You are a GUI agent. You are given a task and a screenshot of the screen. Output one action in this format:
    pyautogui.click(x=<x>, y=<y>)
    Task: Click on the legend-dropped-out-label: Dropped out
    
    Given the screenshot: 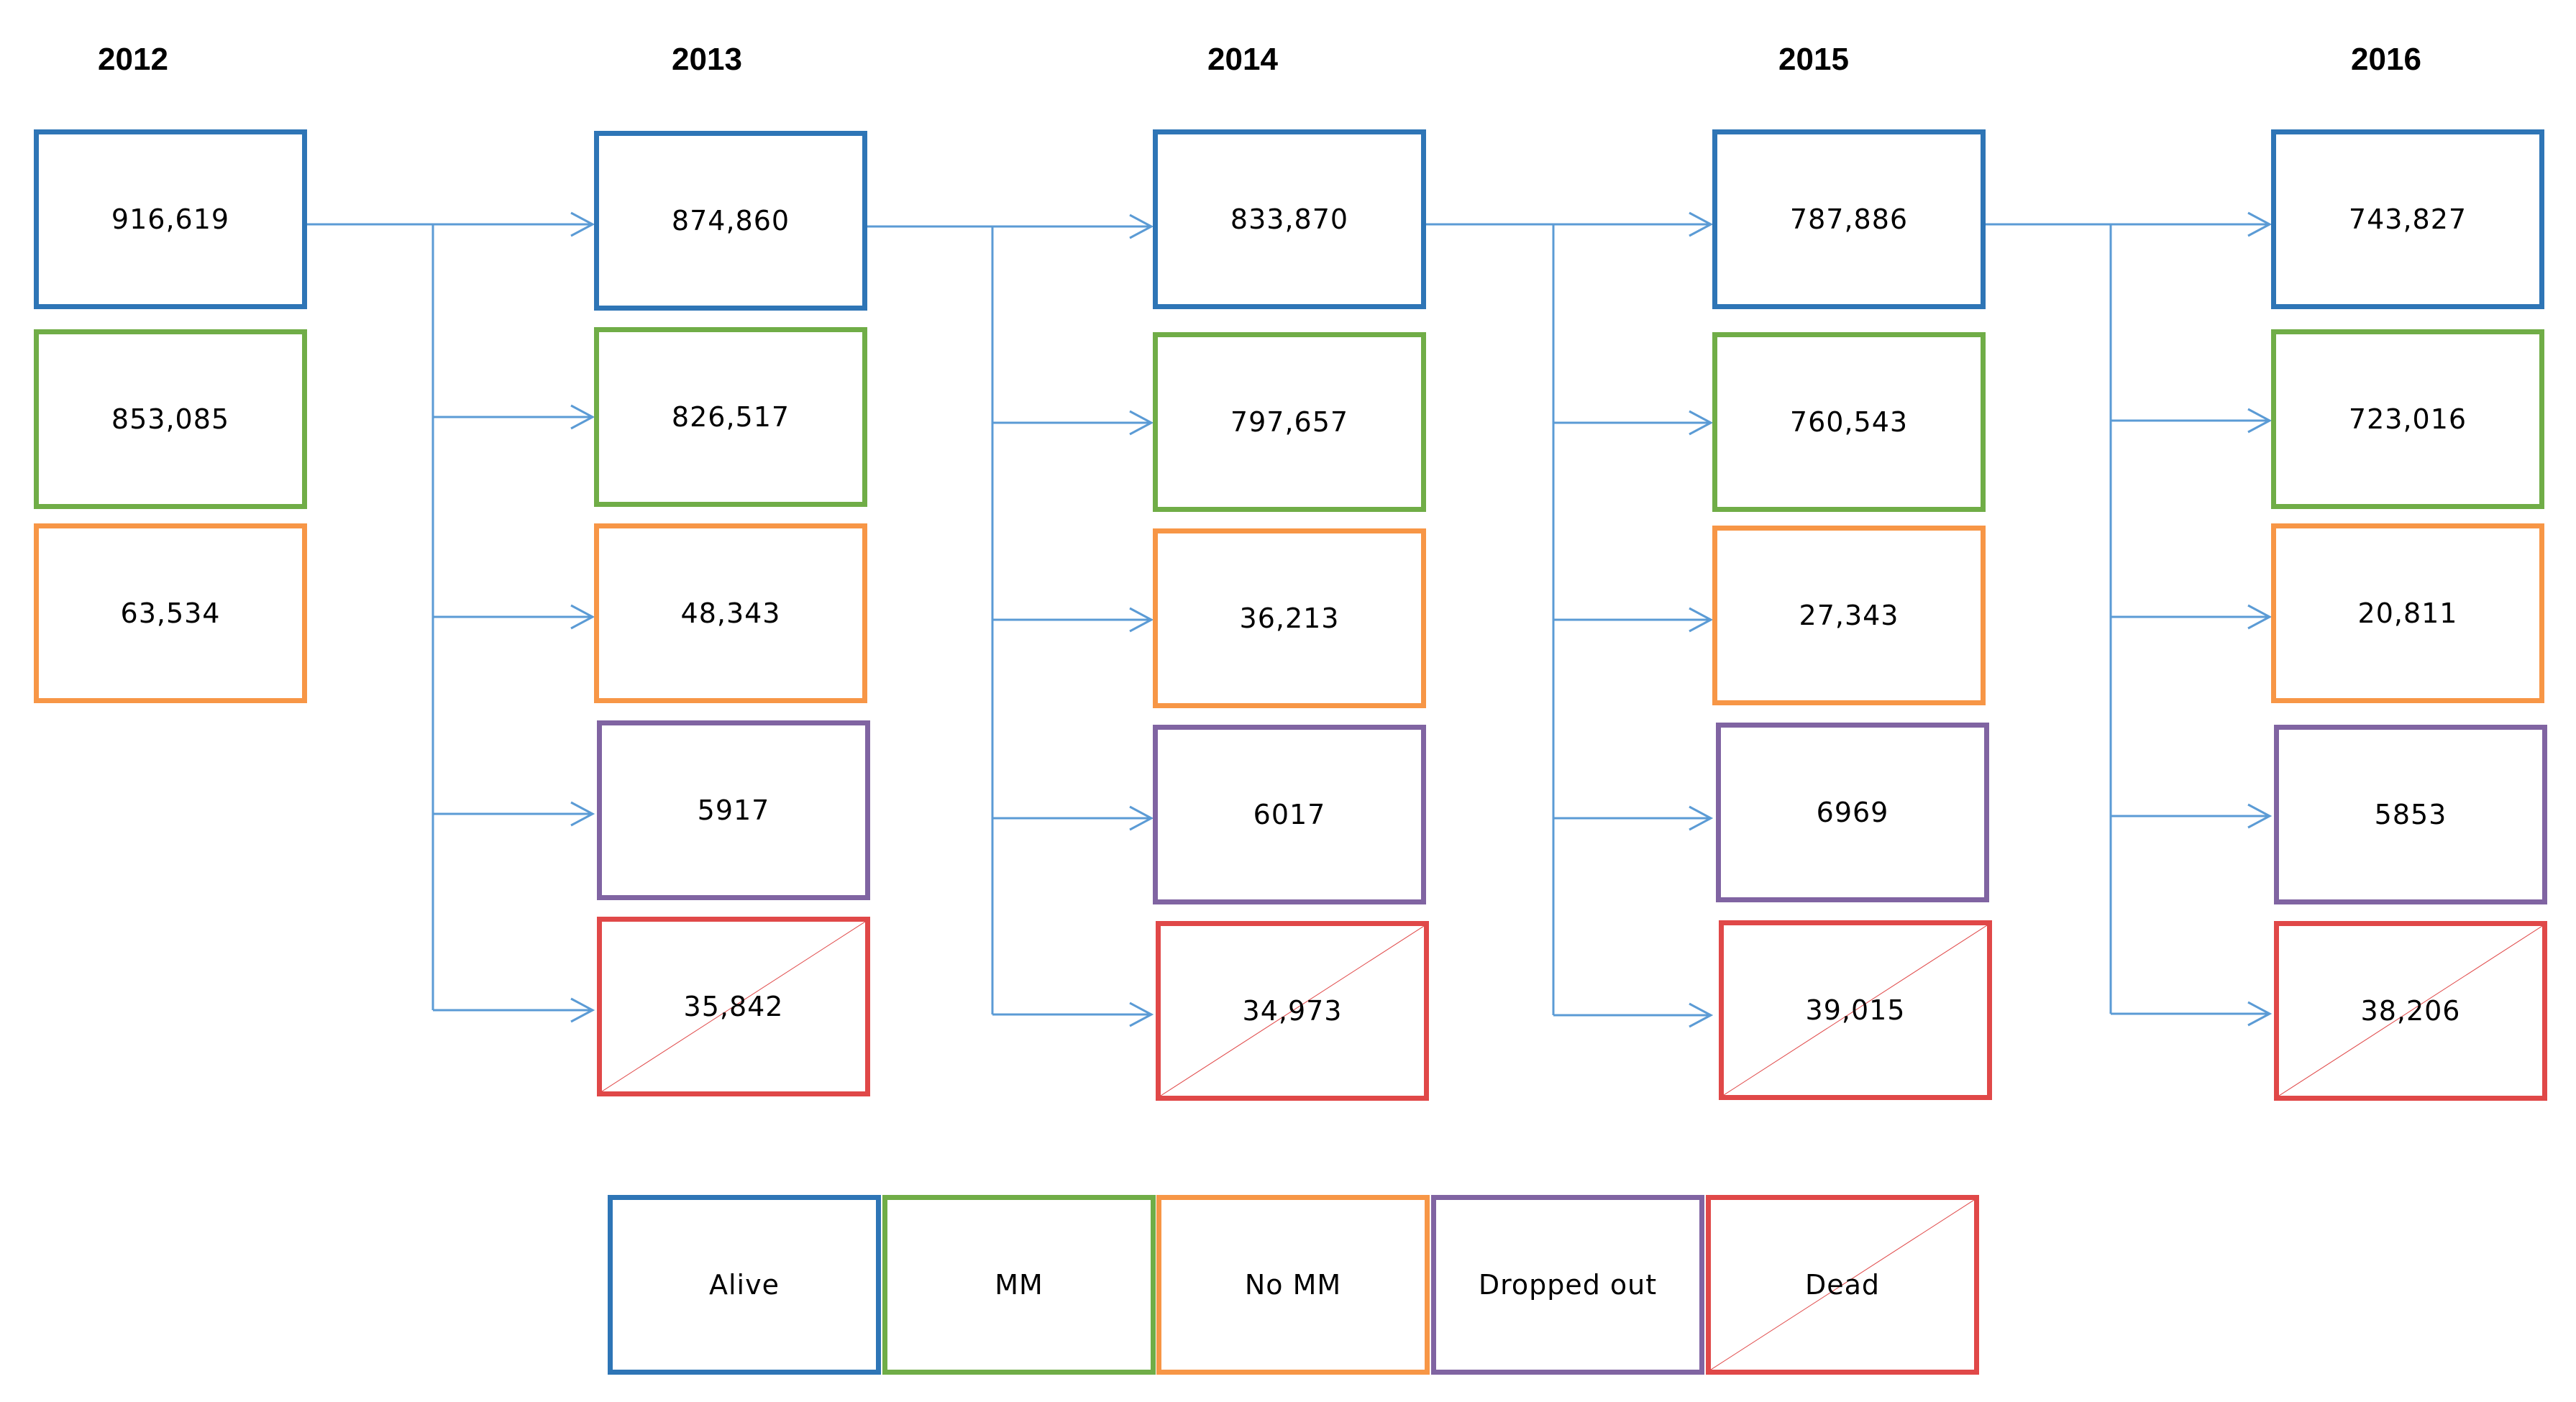 What is the action you would take?
    pyautogui.click(x=1568, y=1285)
    